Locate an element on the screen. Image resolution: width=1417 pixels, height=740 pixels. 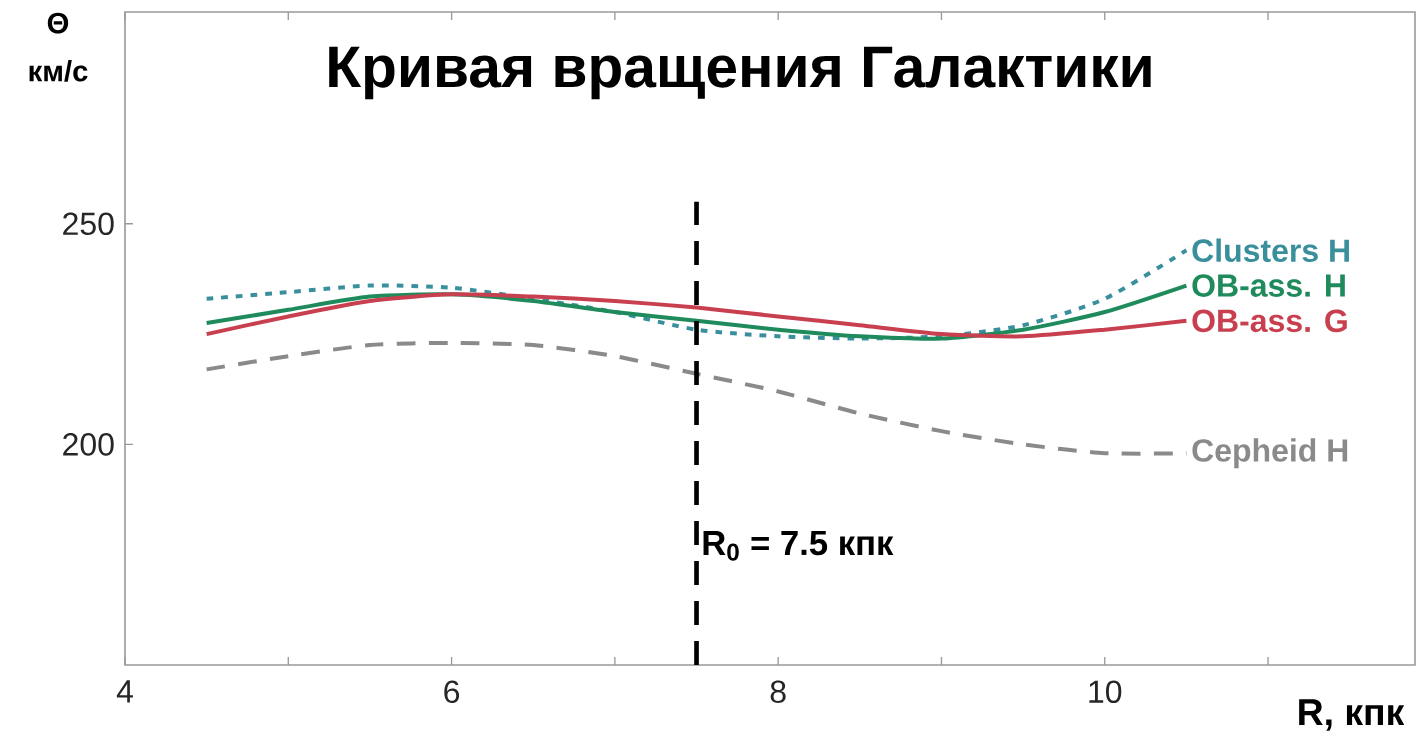
x-tick-label: 8 is located at coordinates (778, 692).